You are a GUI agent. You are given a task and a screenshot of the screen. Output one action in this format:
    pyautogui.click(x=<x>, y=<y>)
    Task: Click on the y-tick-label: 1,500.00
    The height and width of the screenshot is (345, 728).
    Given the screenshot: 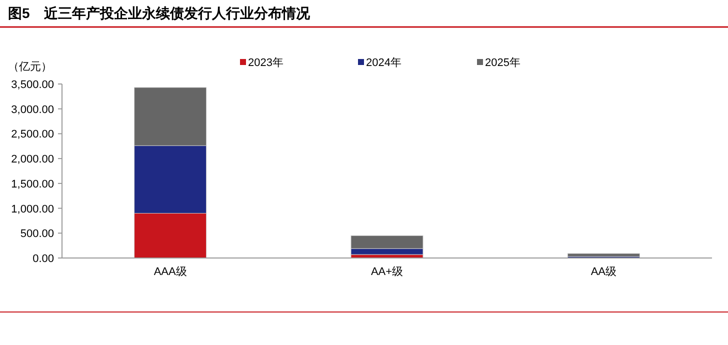 What is the action you would take?
    pyautogui.click(x=32, y=184)
    